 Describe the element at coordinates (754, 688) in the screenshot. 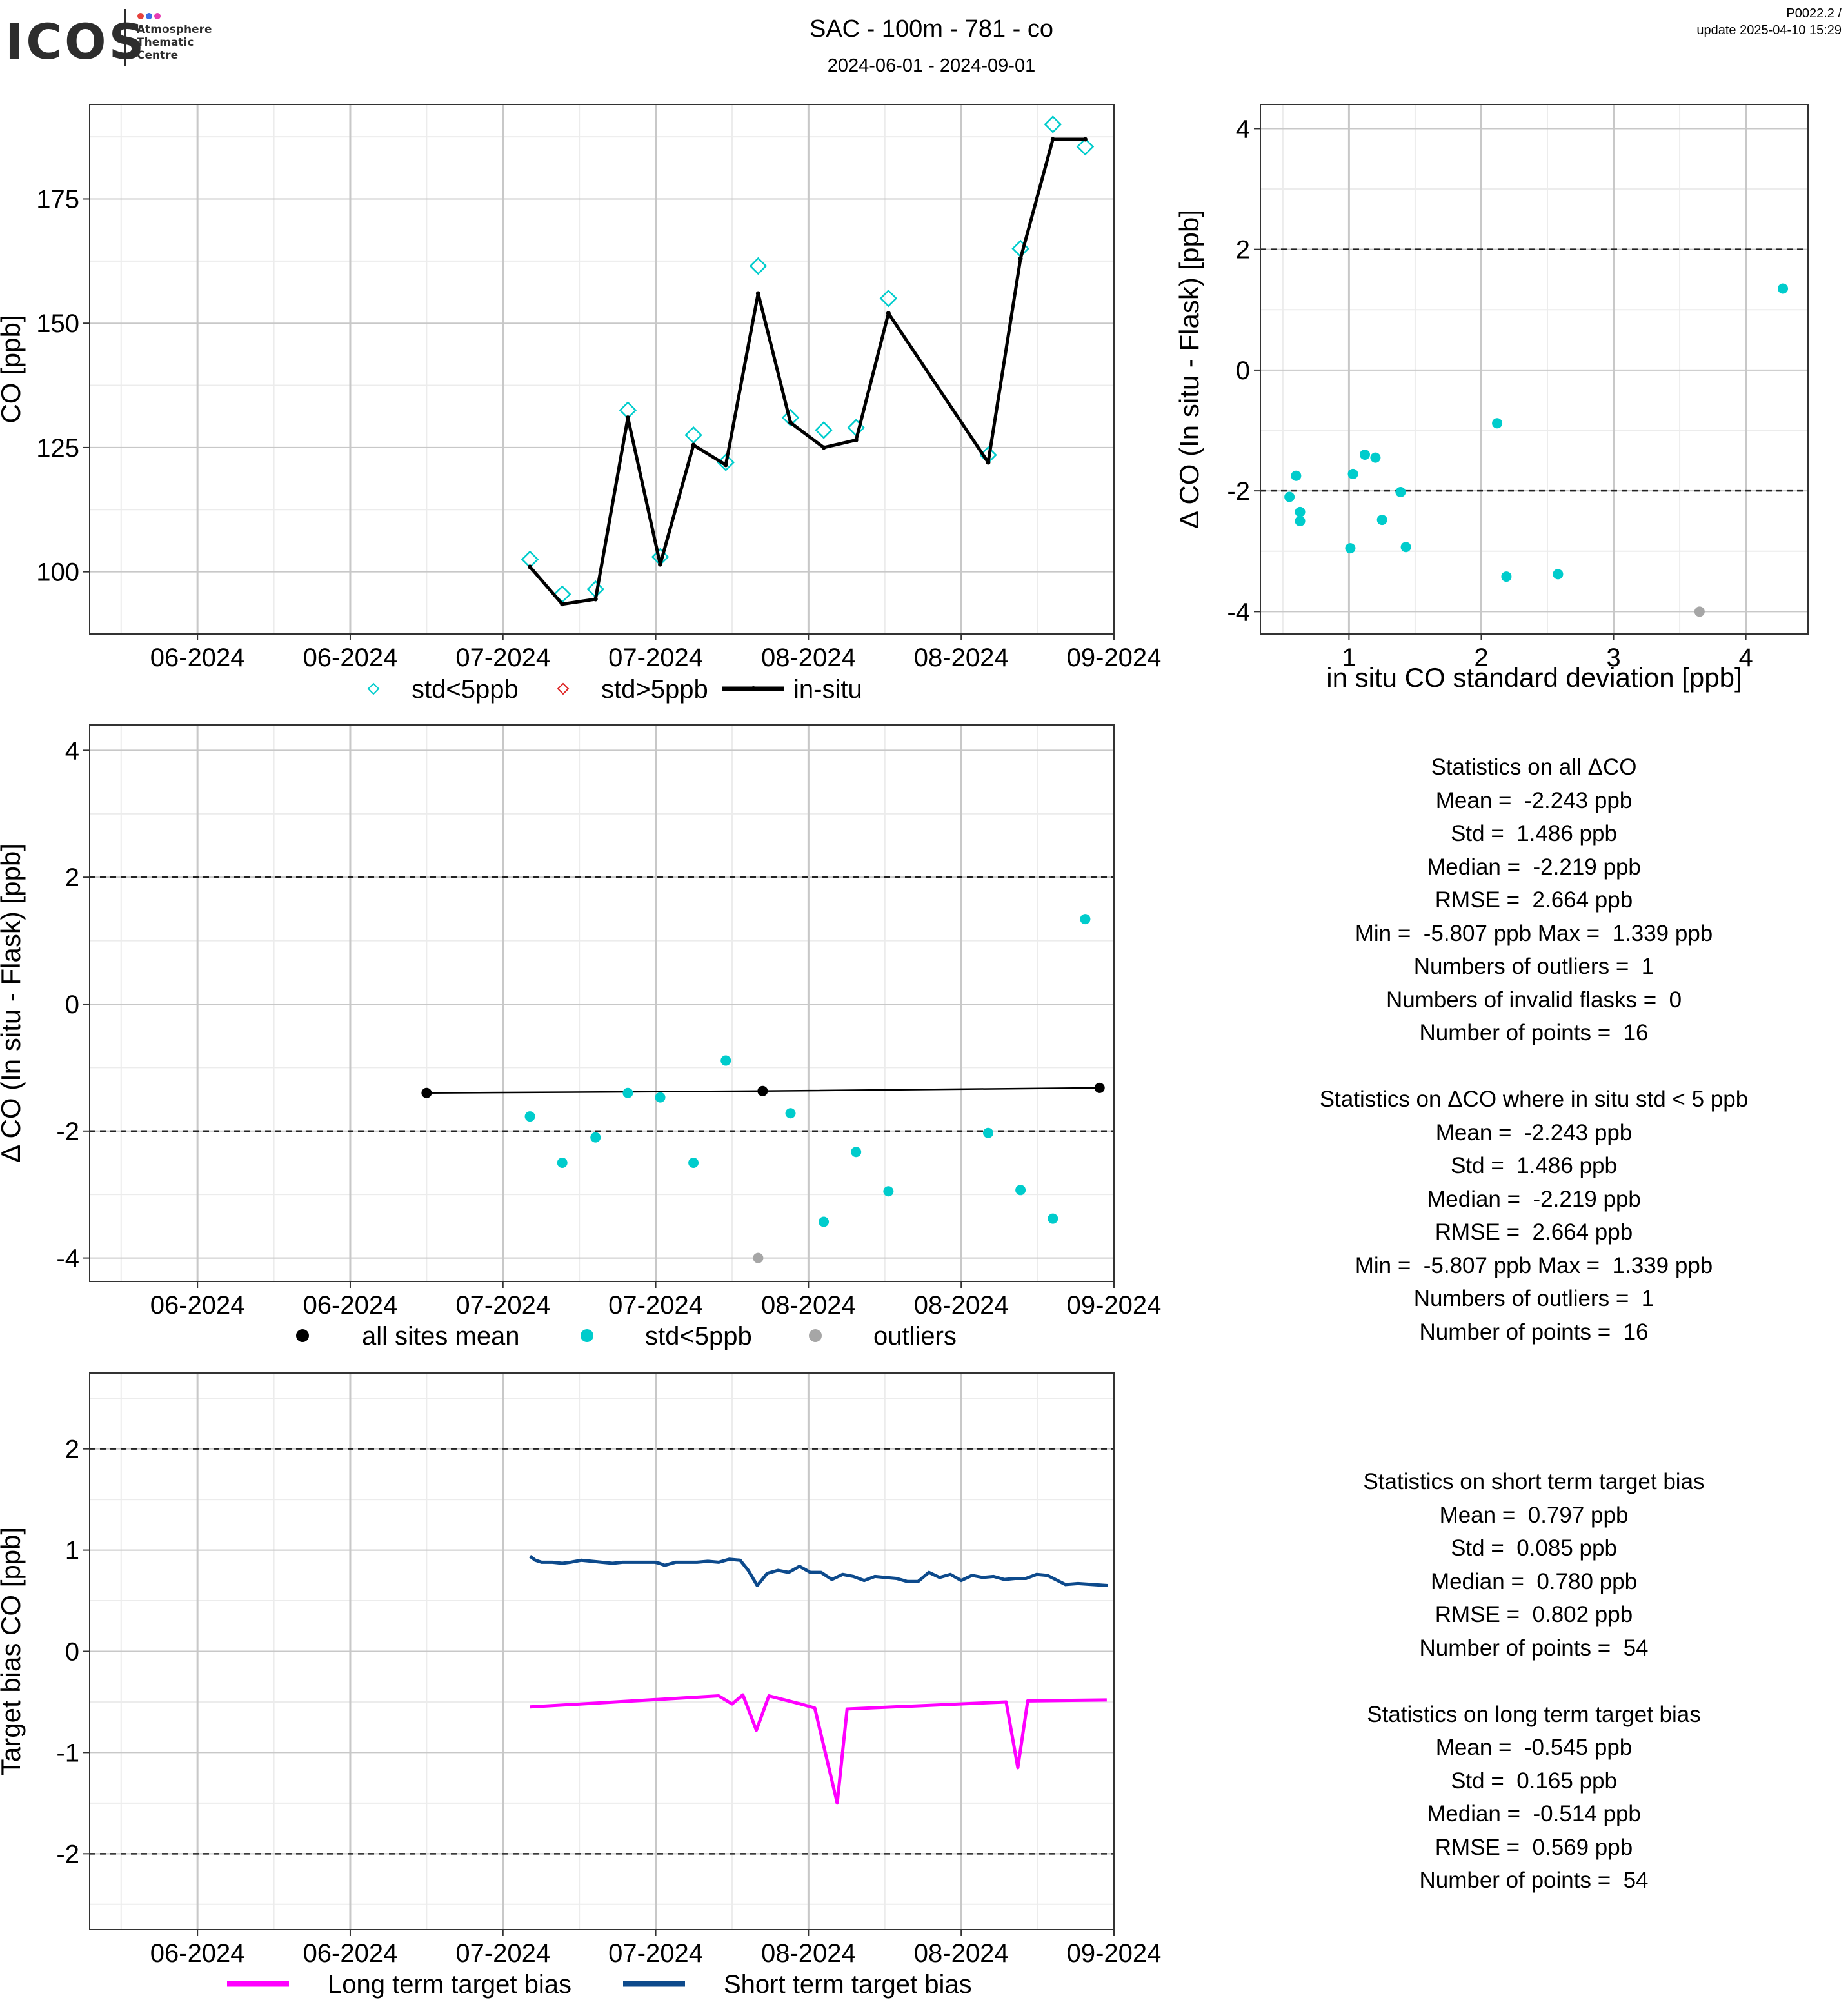

I see `legend-key-in-situ-dot` at that location.